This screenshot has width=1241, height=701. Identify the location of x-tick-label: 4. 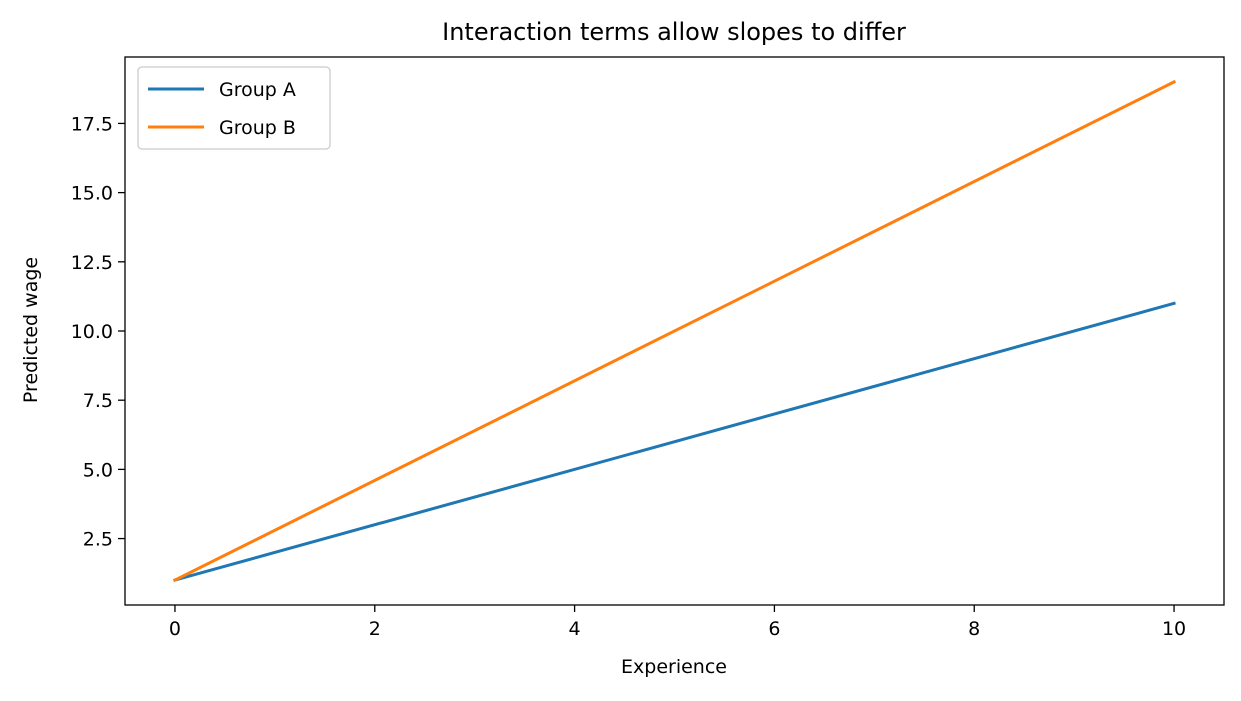
(575, 629).